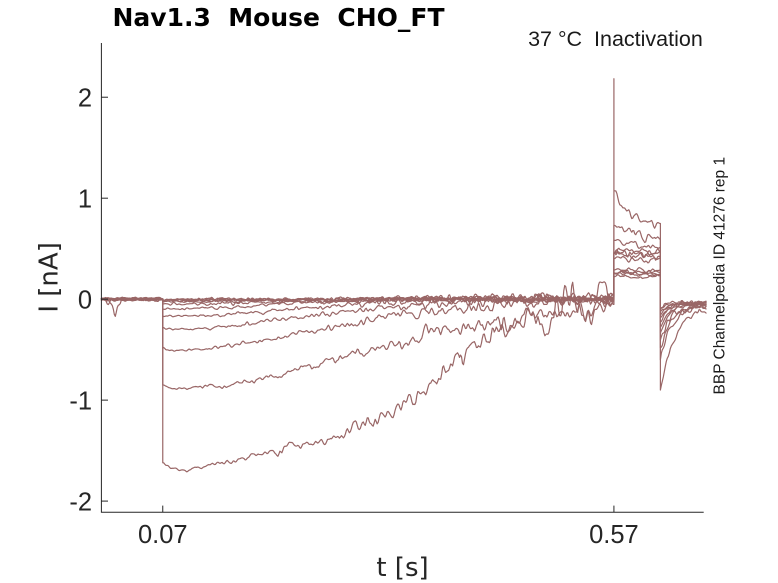 The image size is (778, 583). I want to click on x-tick-label: 0.57, so click(614, 535).